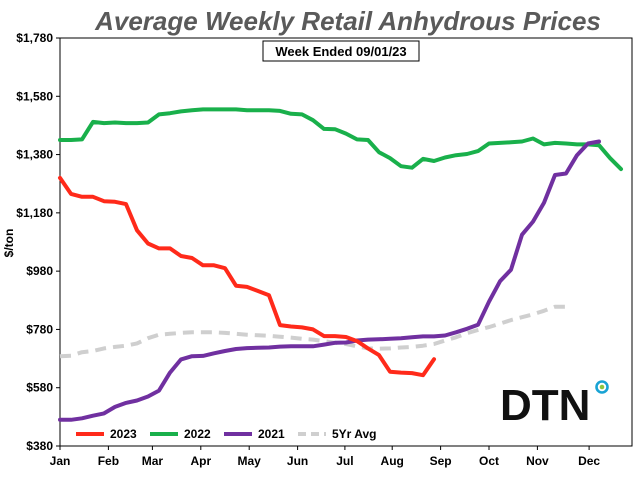  Describe the element at coordinates (108, 461) in the screenshot. I see `x-tick-label: Feb` at that location.